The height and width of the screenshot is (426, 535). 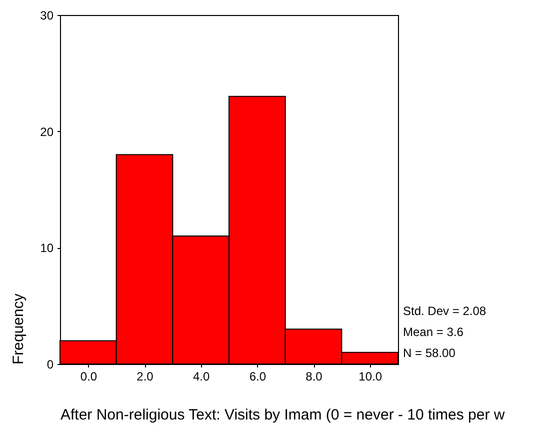 What do you see at coordinates (201, 377) in the screenshot?
I see `x-tick-label: 4.0` at bounding box center [201, 377].